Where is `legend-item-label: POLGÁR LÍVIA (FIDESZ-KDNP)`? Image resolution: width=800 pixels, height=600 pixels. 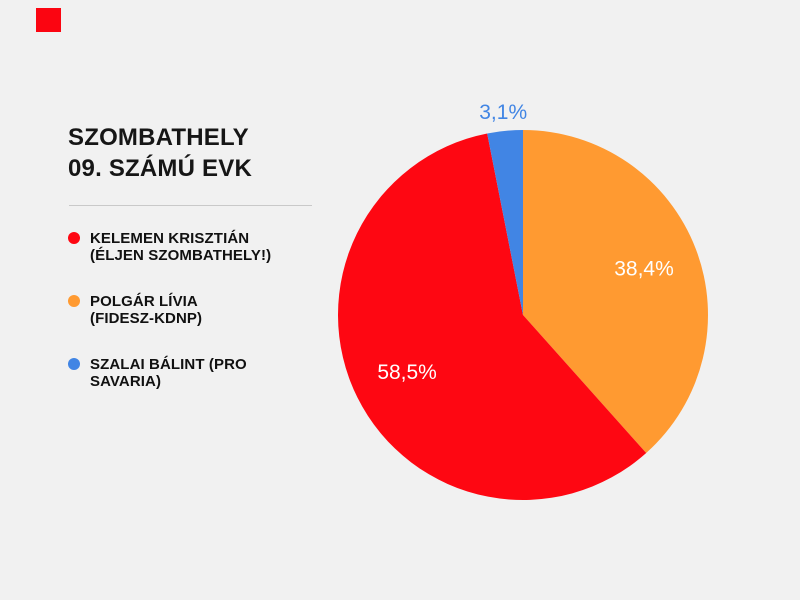 legend-item-label: POLGÁR LÍVIA (FIDESZ-KDNP) is located at coordinates (146, 310).